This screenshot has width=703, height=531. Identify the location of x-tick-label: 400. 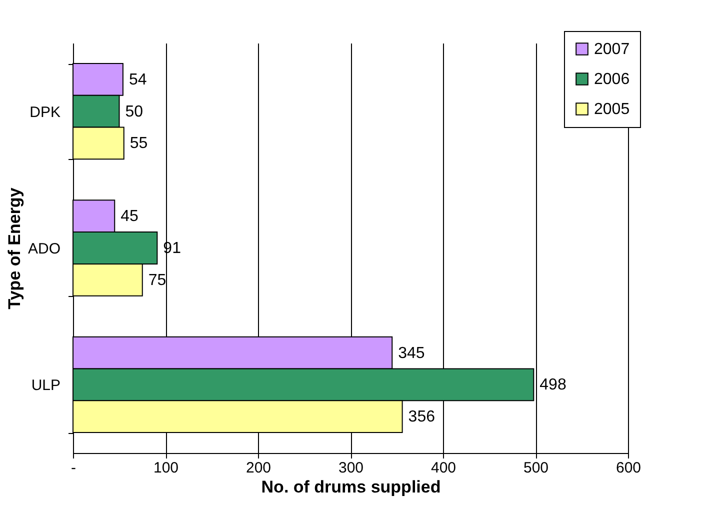
(443, 468).